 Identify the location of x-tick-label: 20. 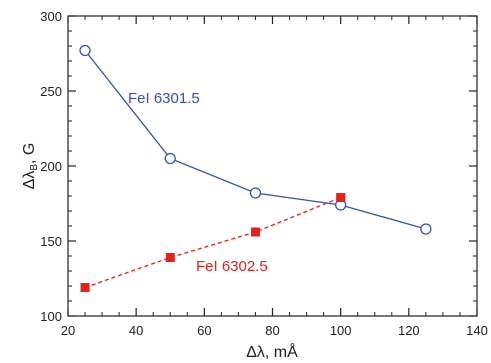
(68, 330).